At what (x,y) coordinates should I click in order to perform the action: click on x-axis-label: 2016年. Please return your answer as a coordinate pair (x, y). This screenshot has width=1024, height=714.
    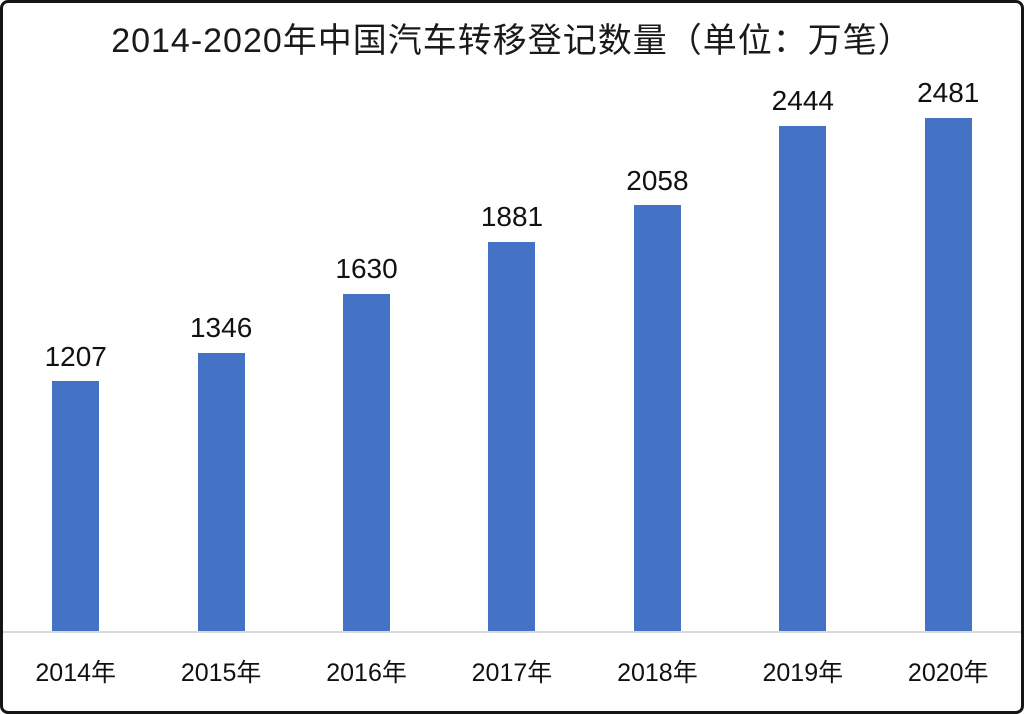
    Looking at the image, I should click on (366, 673).